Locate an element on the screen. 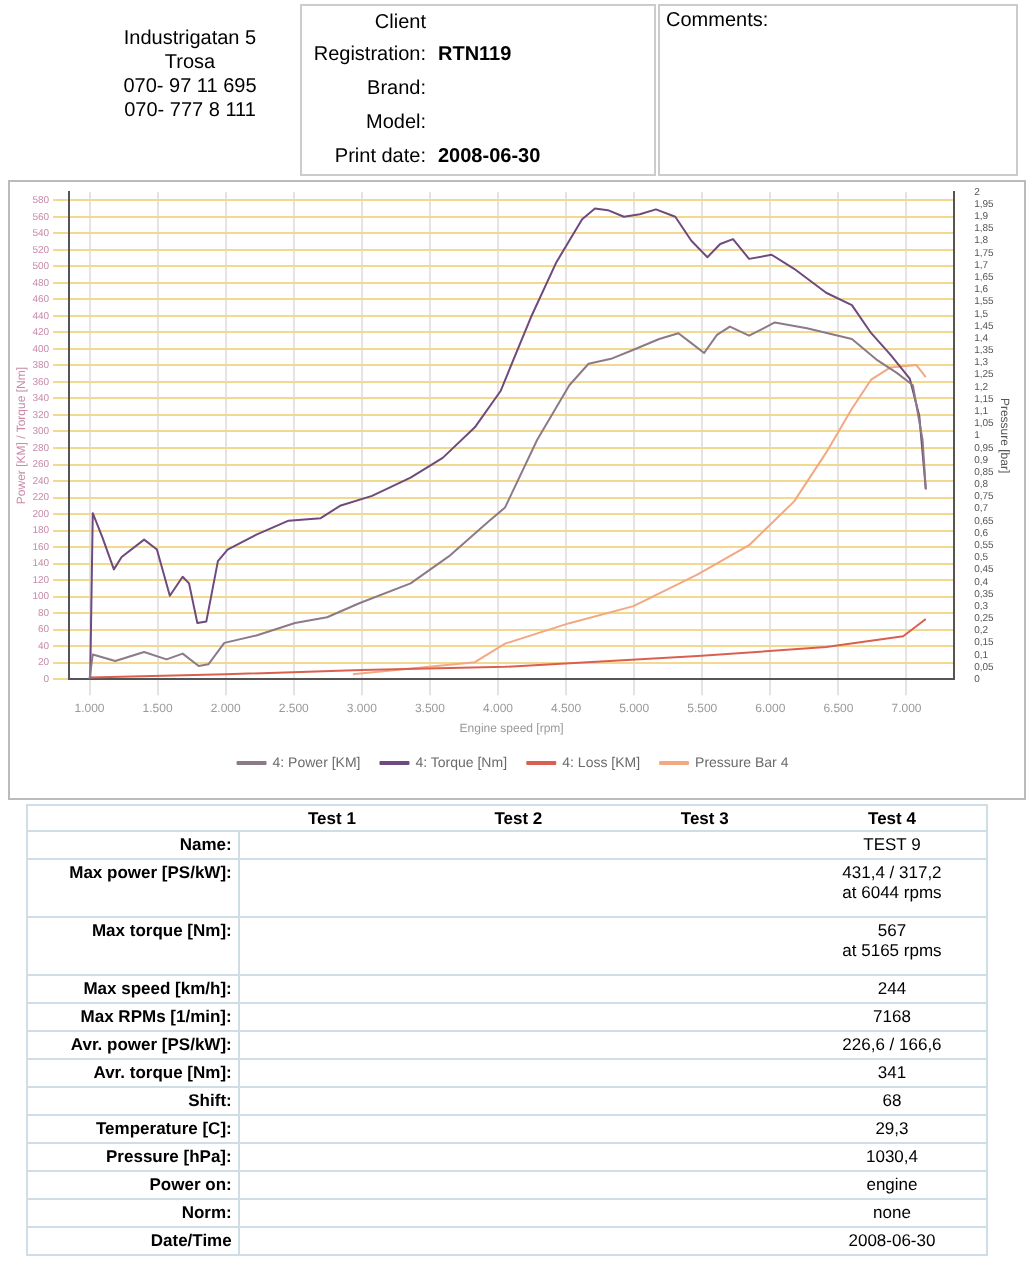  text: Name: is located at coordinates (133, 845).